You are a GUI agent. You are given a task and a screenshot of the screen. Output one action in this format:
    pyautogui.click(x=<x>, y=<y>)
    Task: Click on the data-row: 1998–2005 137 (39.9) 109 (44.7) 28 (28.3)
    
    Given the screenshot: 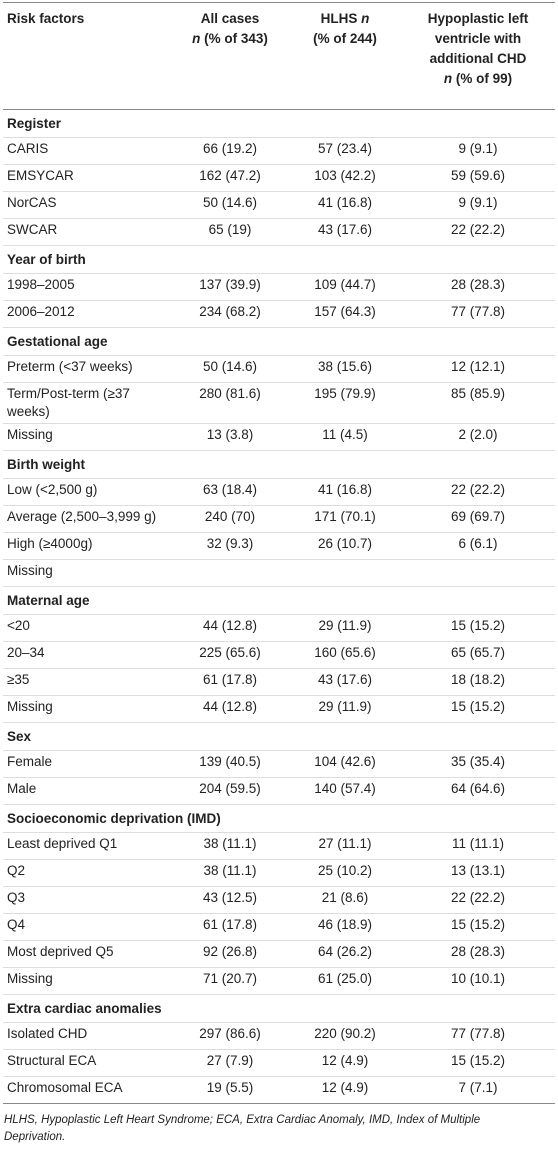 What is the action you would take?
    pyautogui.click(x=279, y=287)
    